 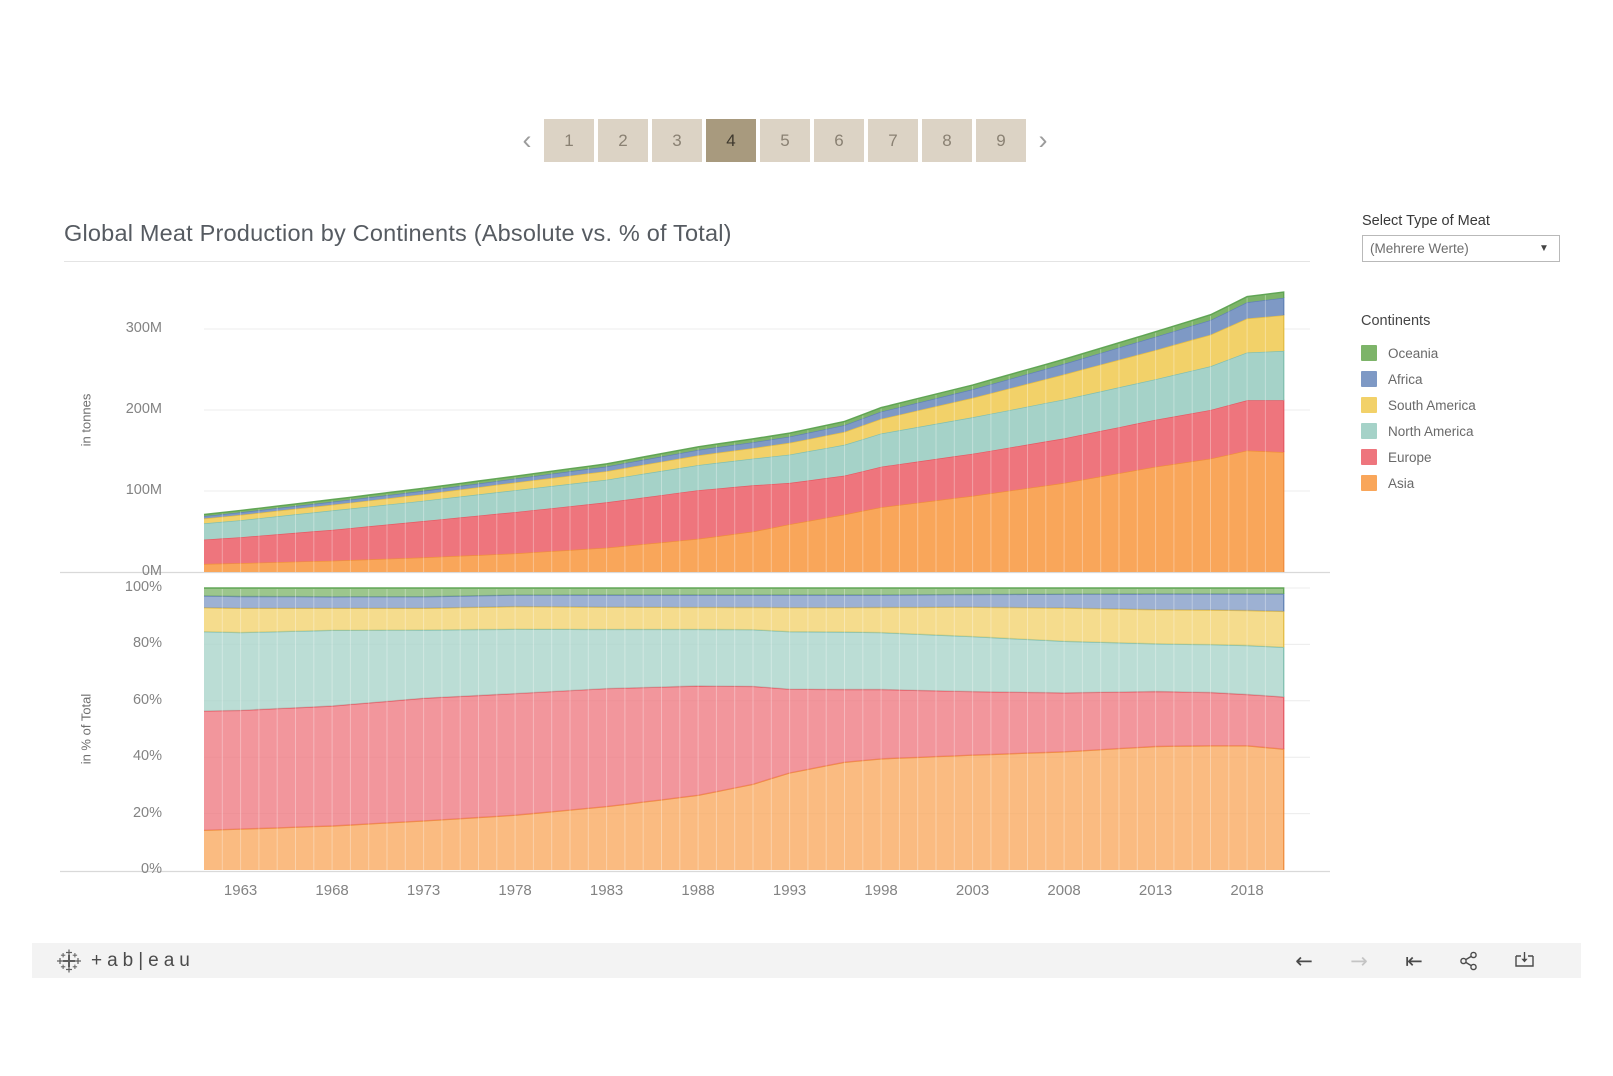 What do you see at coordinates (1410, 457) in the screenshot?
I see `legend-item-label: Europe` at bounding box center [1410, 457].